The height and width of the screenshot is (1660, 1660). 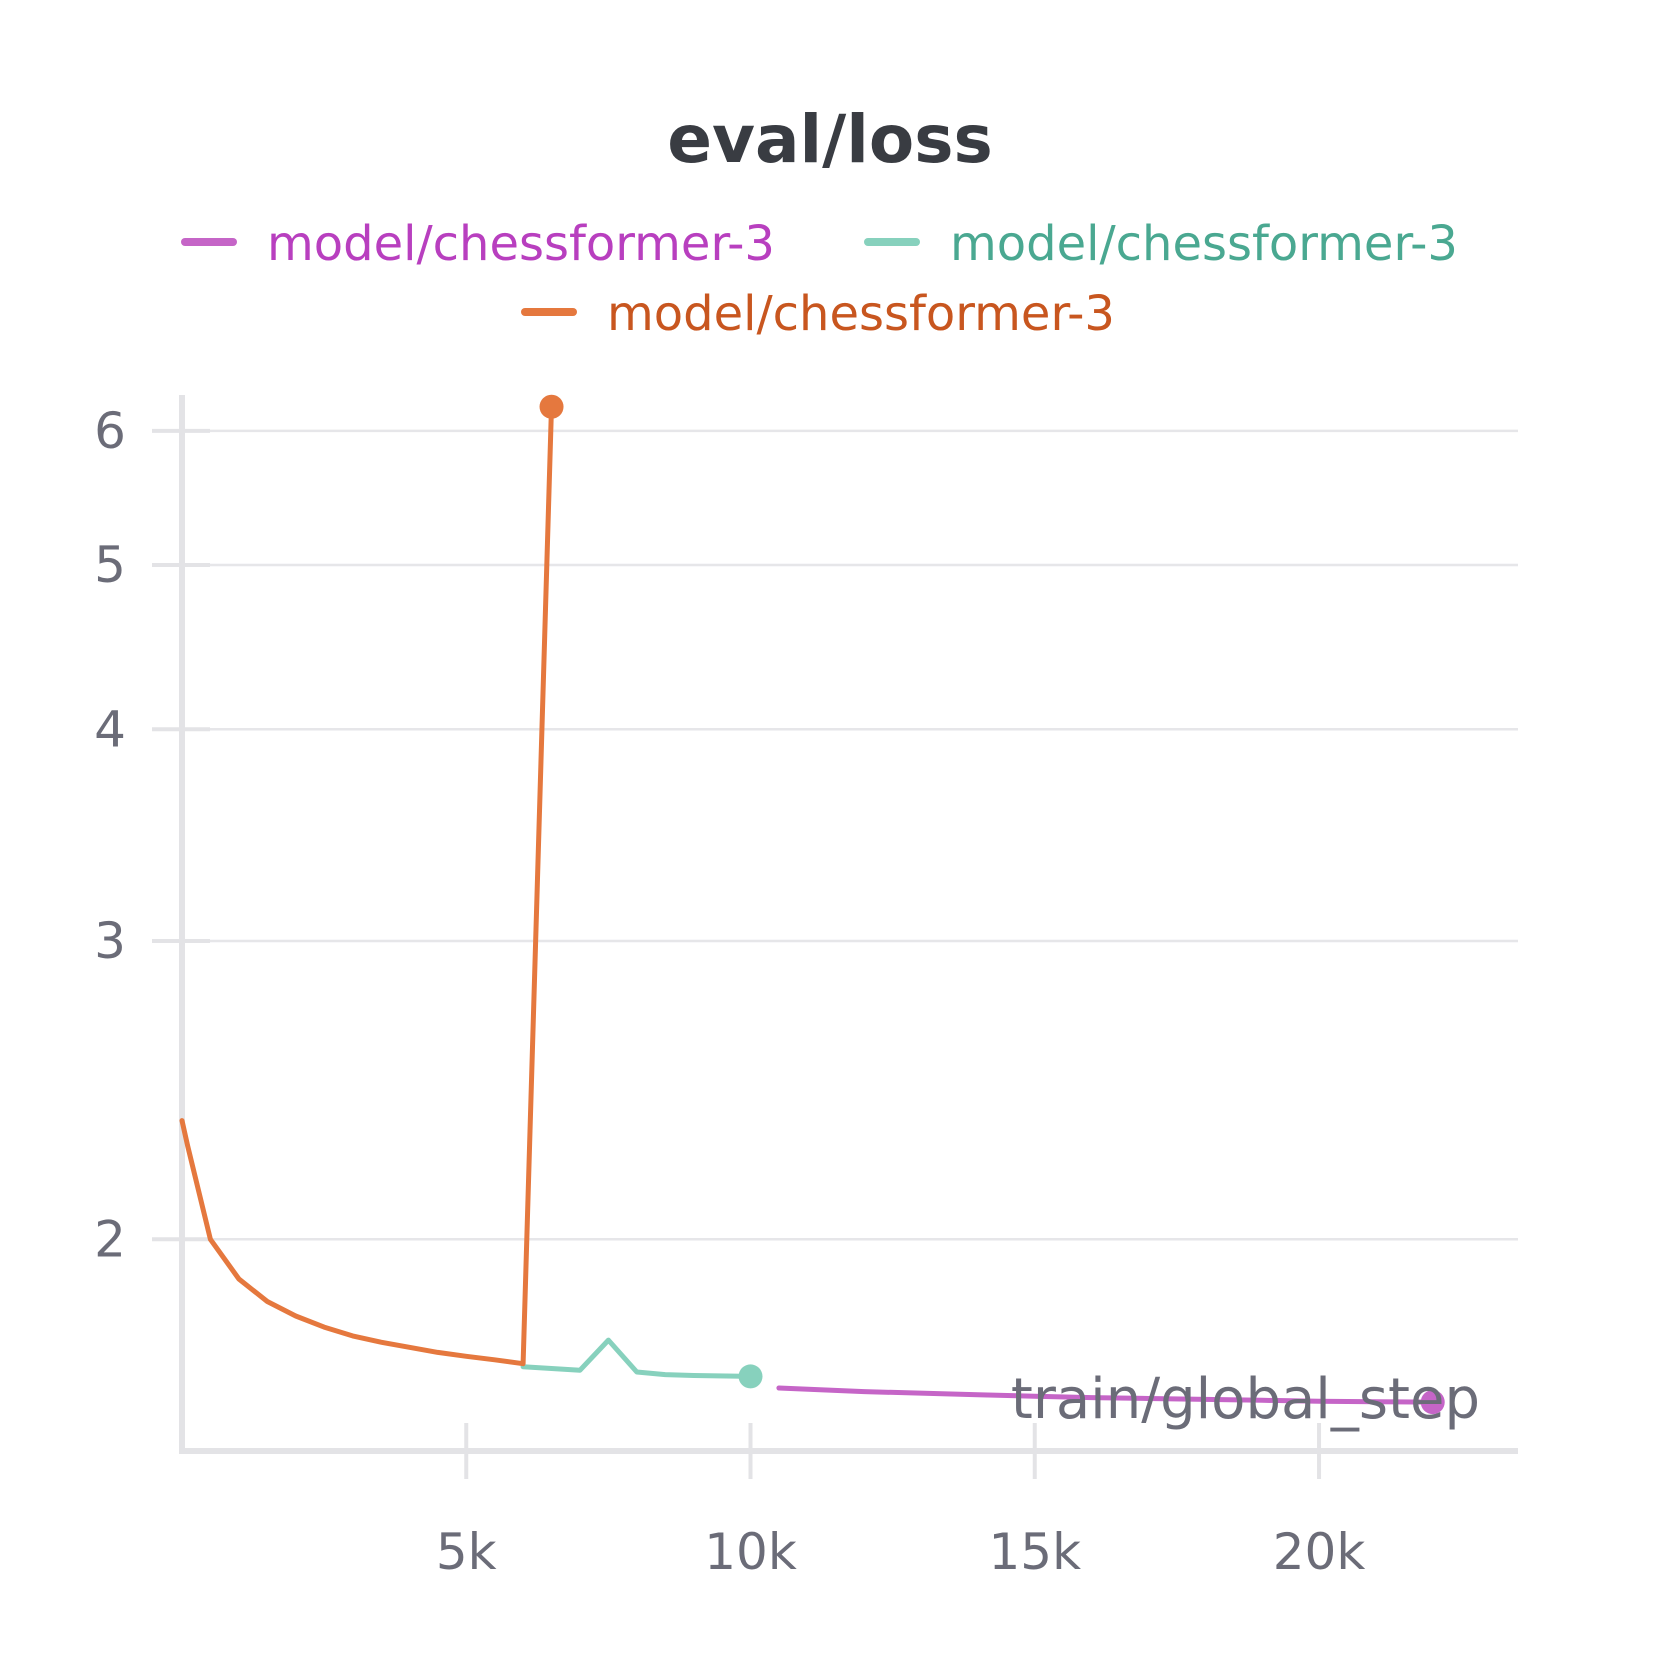 What do you see at coordinates (110, 565) in the screenshot?
I see `y-tick-label: 5` at bounding box center [110, 565].